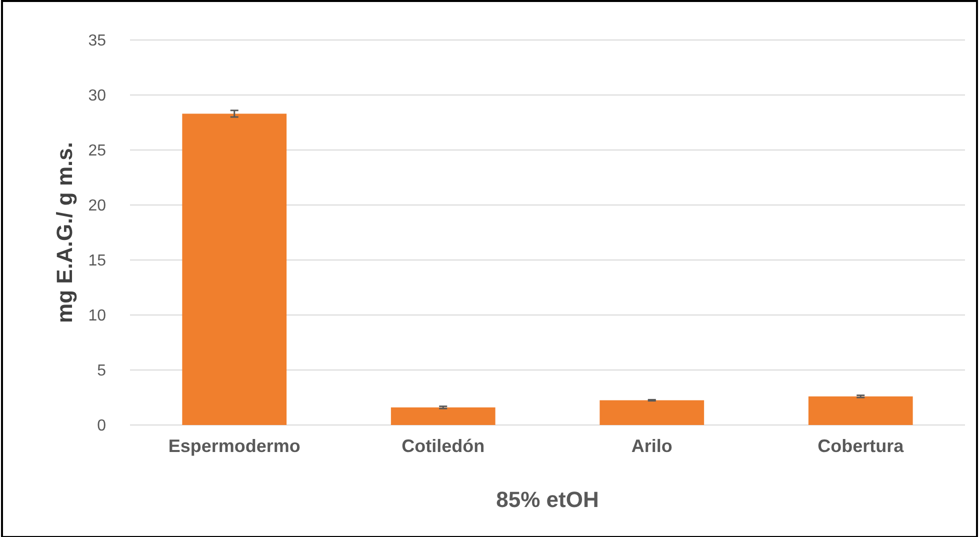 The image size is (979, 537). What do you see at coordinates (547, 499) in the screenshot?
I see `x-axis-title: 85% etOH` at bounding box center [547, 499].